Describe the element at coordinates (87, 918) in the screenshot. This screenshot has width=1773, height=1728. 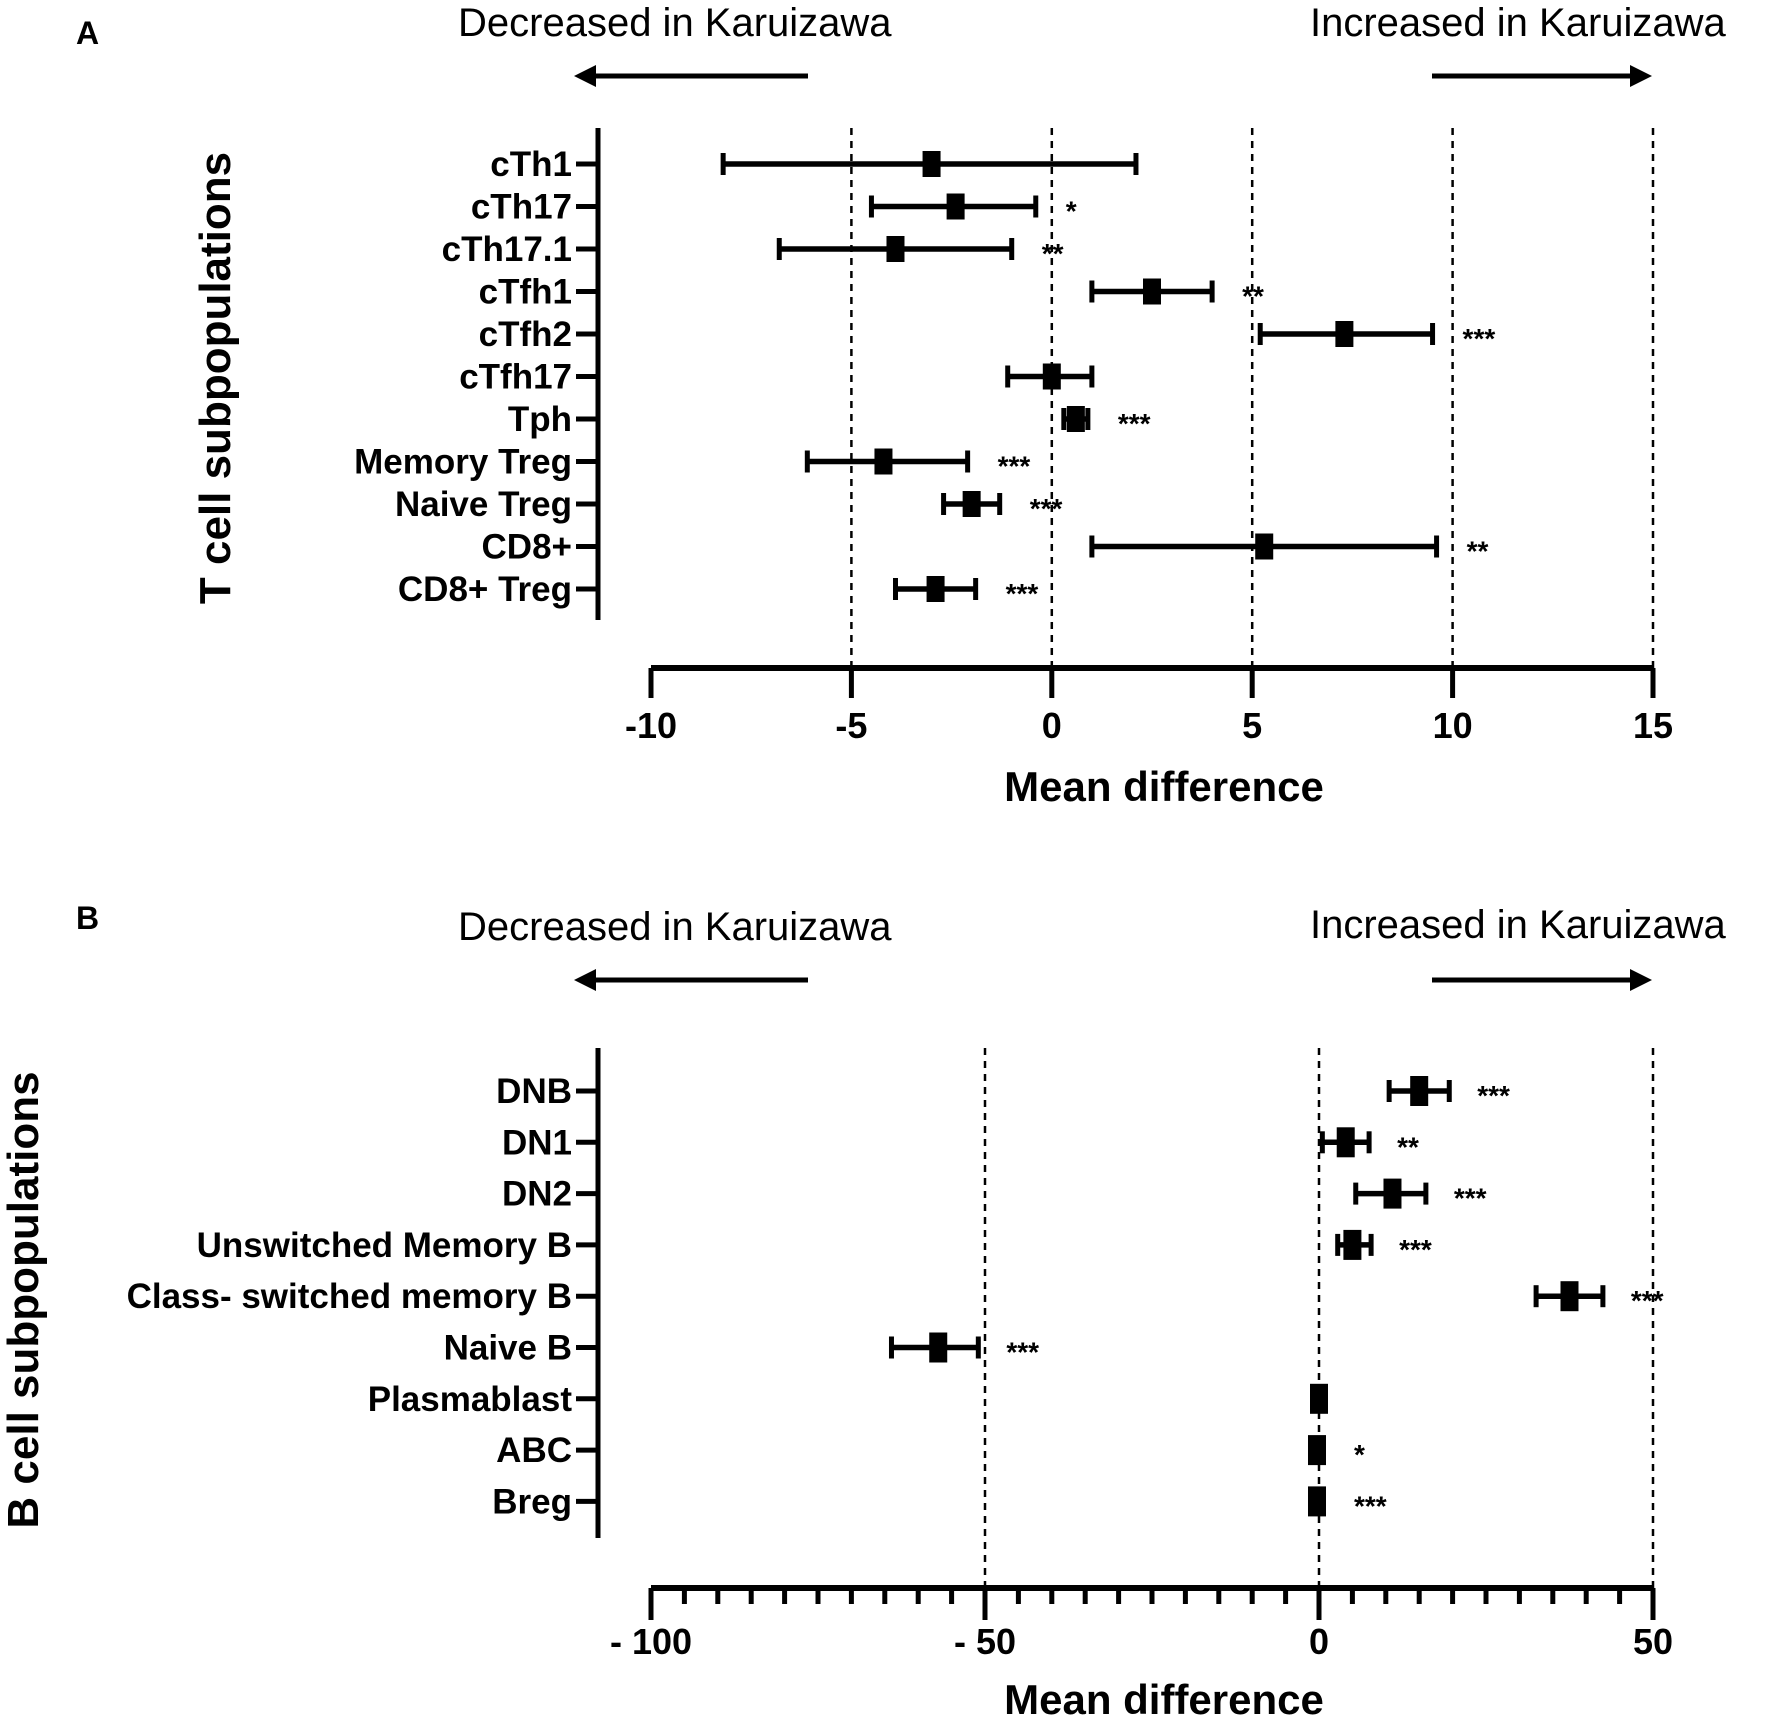
I see `panel-b-letter: B` at that location.